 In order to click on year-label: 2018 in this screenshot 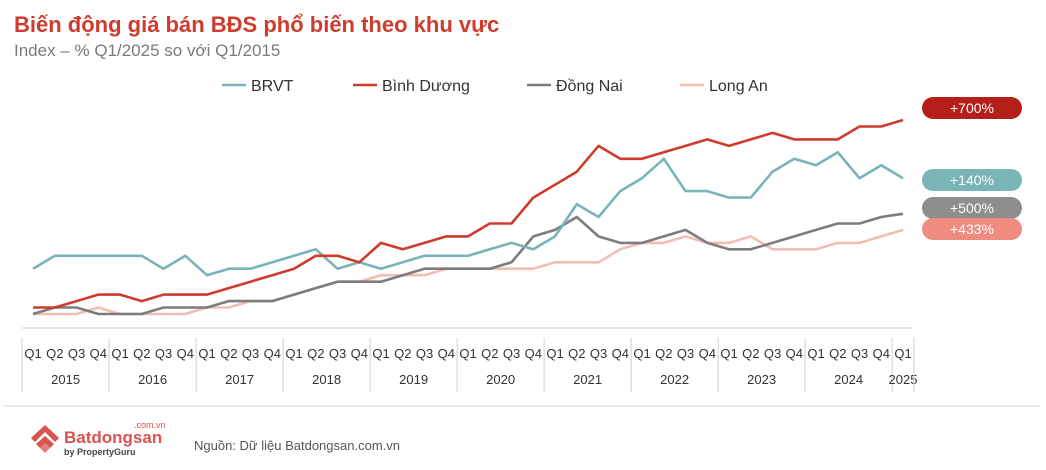, I will do `click(326, 379)`.